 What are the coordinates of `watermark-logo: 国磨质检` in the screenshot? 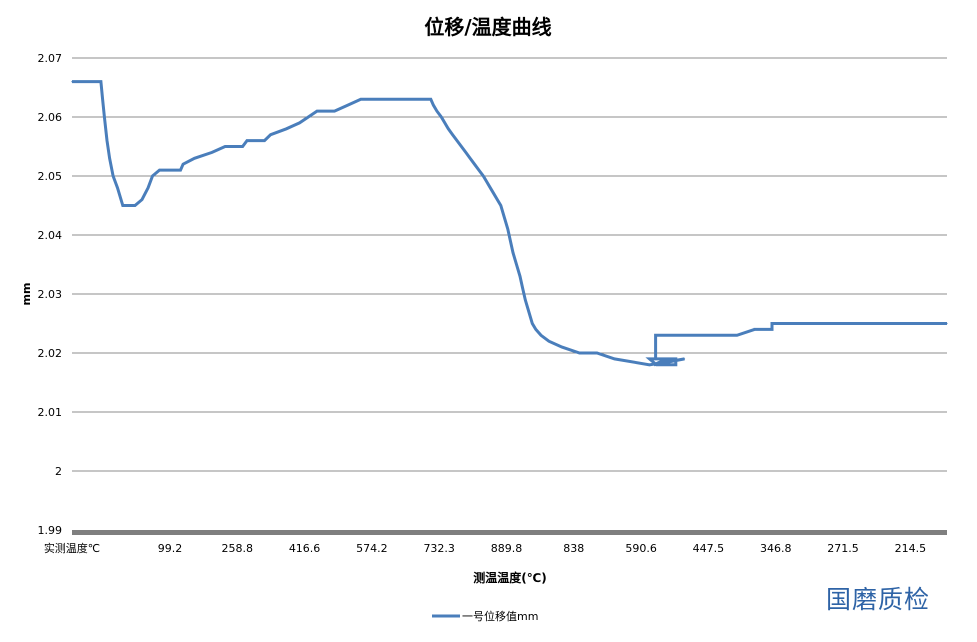 It's located at (878, 599).